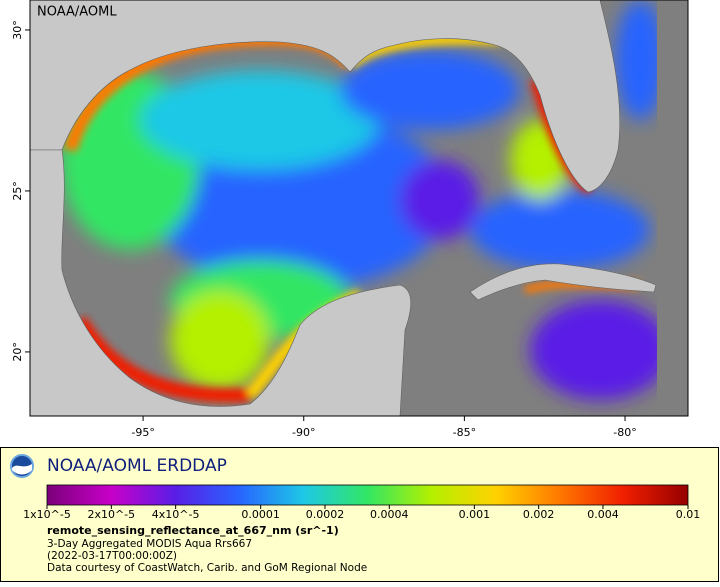  What do you see at coordinates (464, 432) in the screenshot?
I see `x-tick-label: -85°` at bounding box center [464, 432].